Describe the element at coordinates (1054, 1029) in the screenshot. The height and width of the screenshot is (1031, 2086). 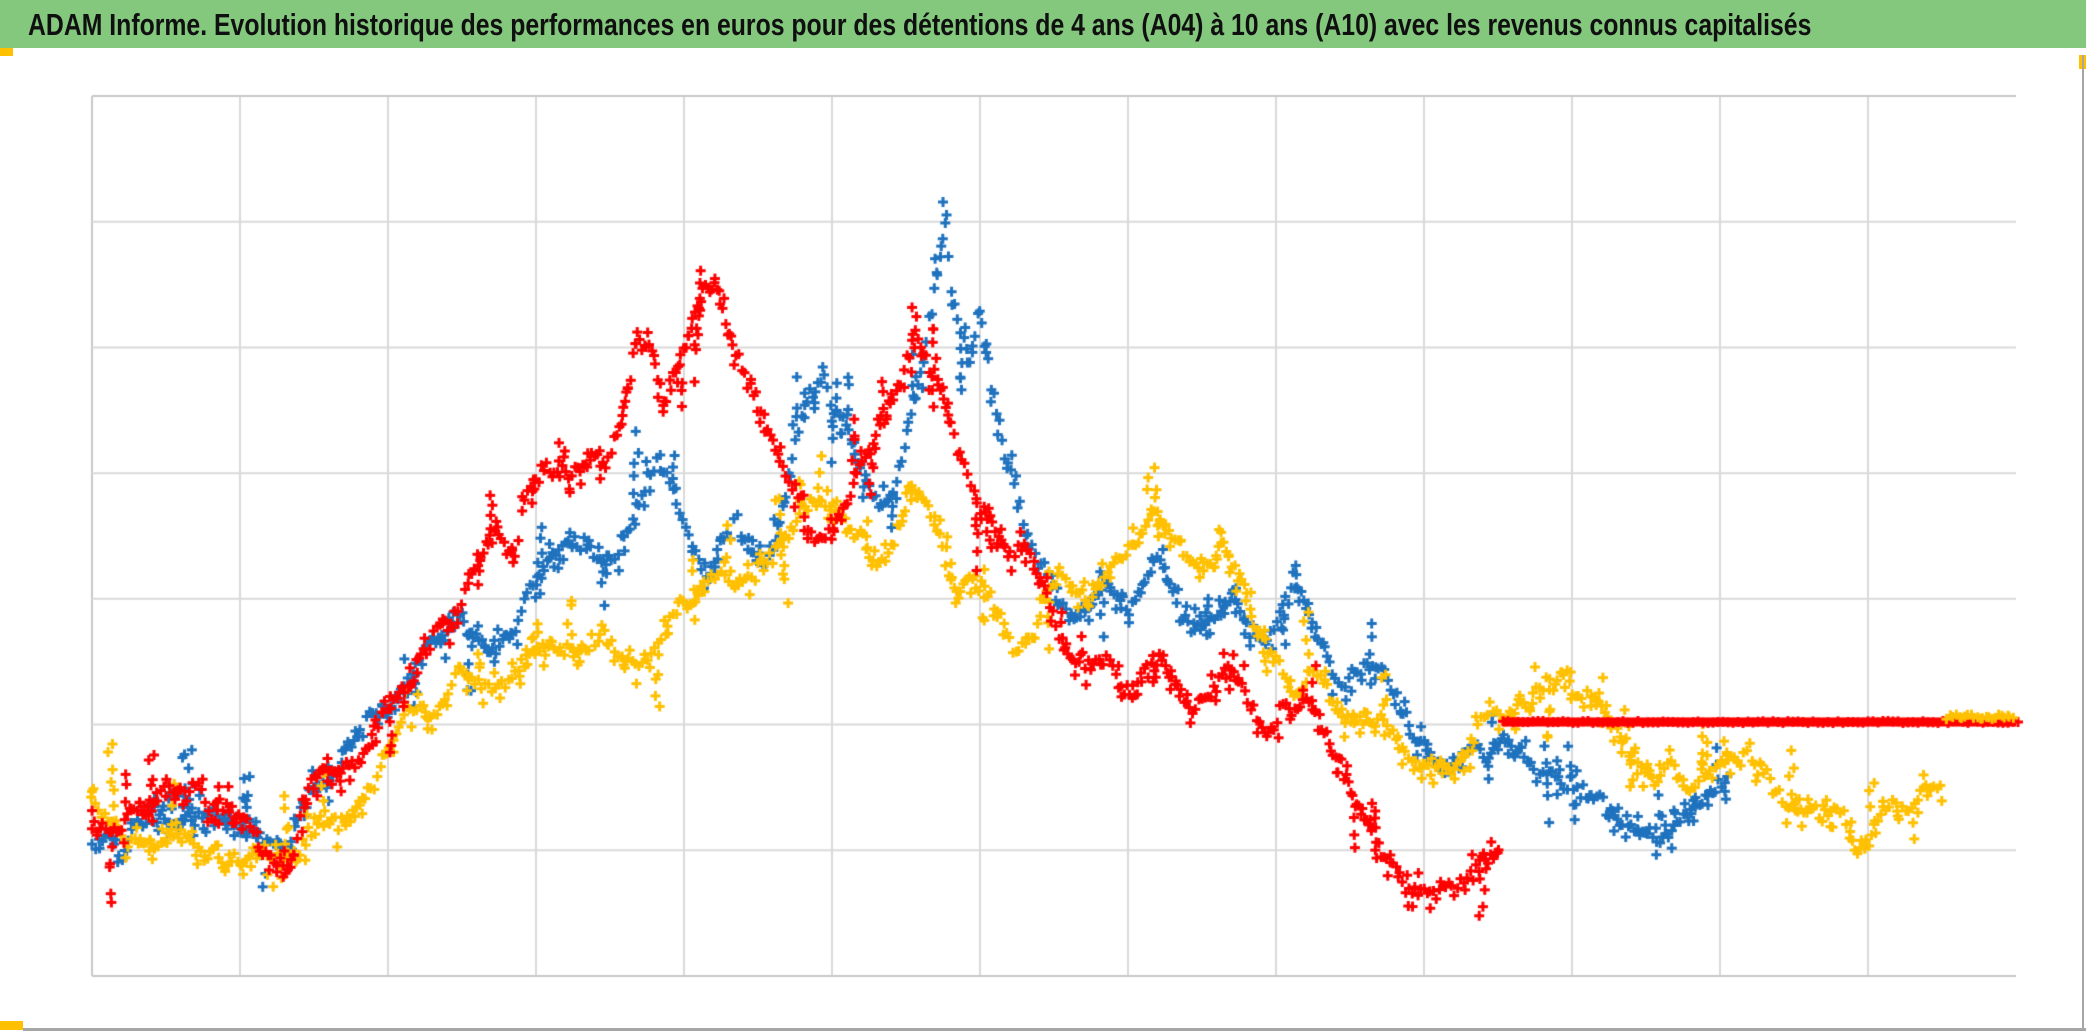
I see `bottom-rule` at that location.